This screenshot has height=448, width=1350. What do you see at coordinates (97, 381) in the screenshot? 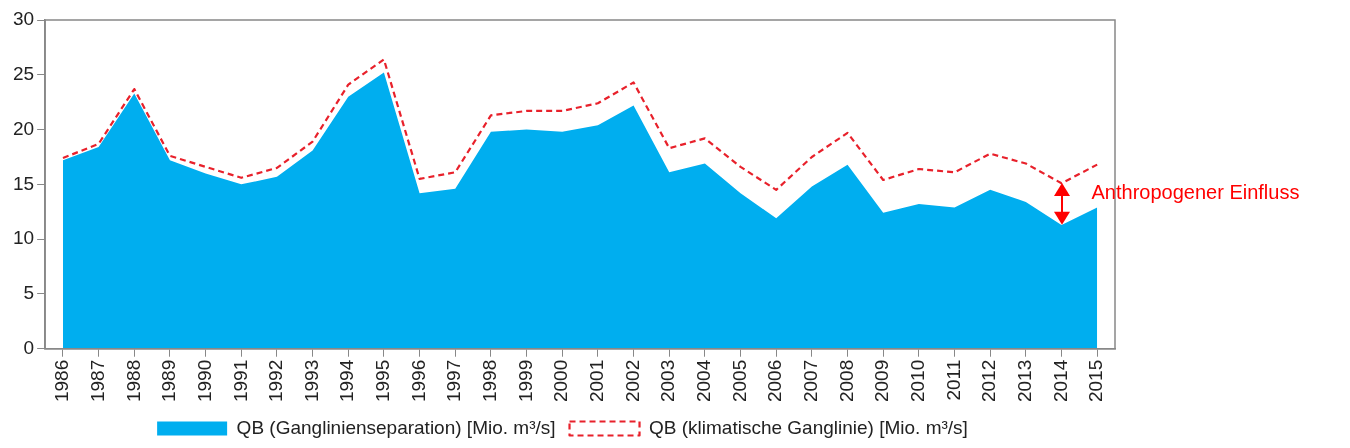
I see `x-tick-label: 1987` at bounding box center [97, 381].